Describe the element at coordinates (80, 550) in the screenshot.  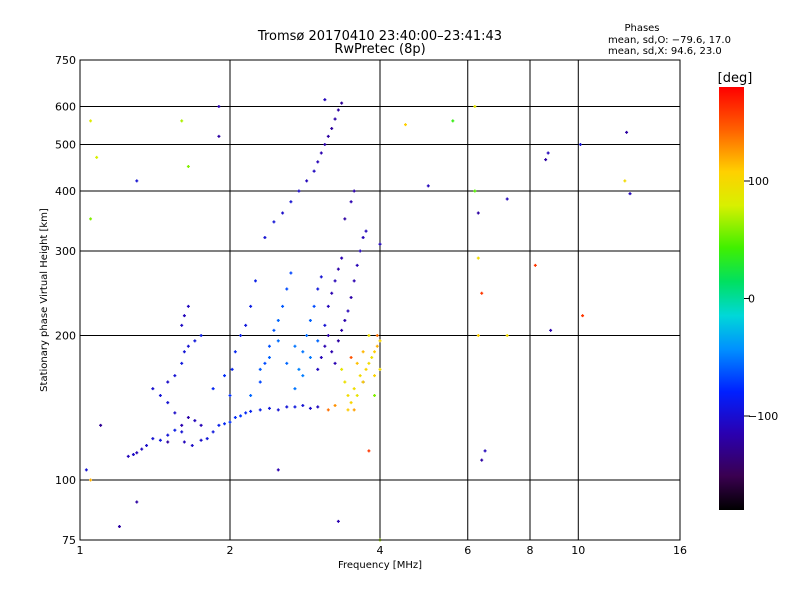
I see `x-tick-label: 1` at that location.